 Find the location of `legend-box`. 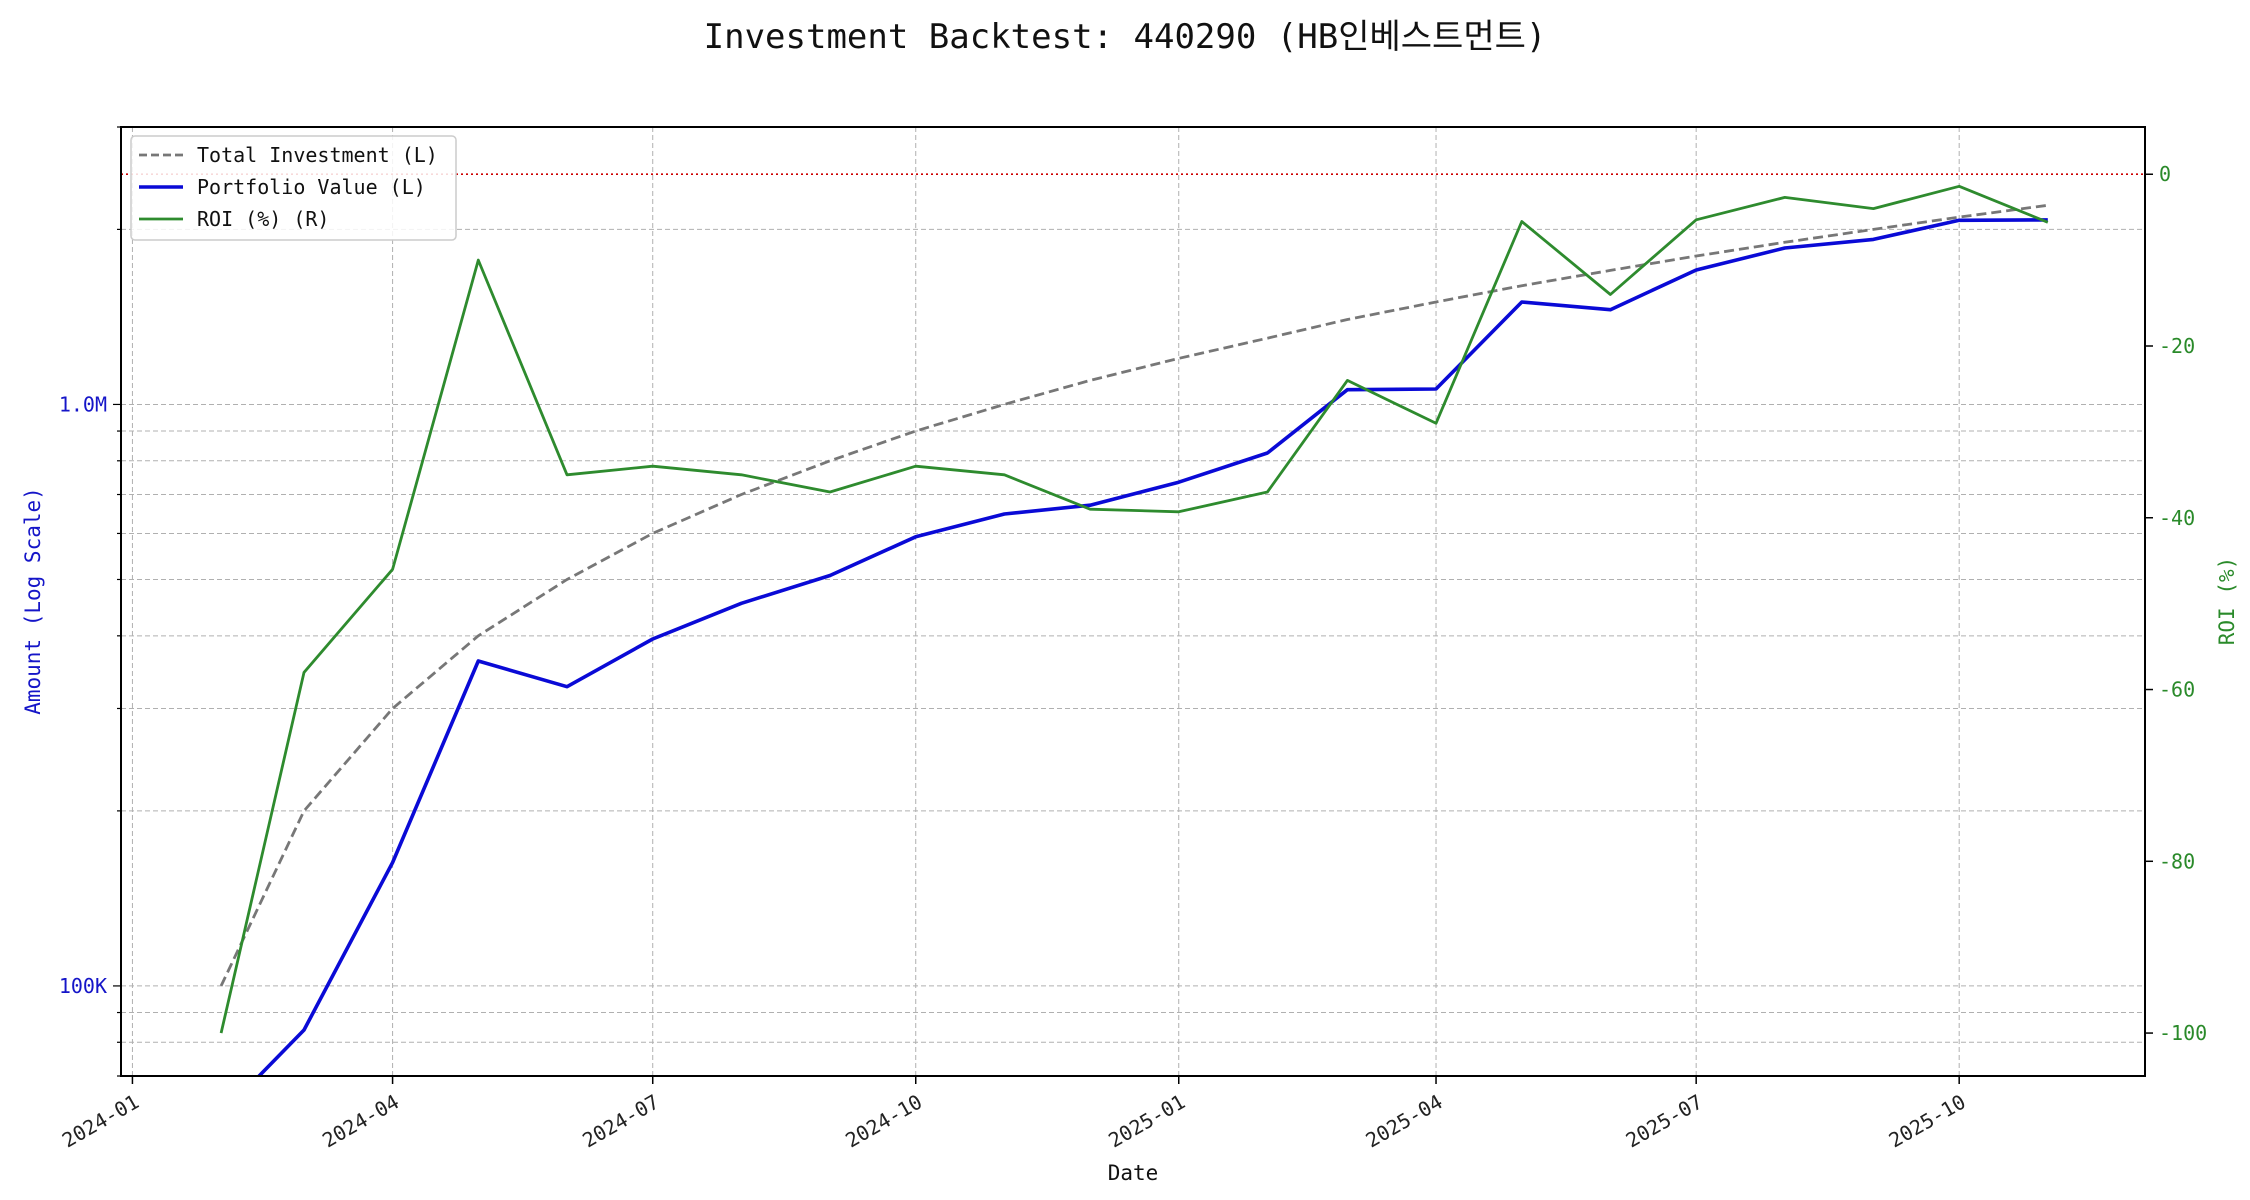

legend-box is located at coordinates (293, 188).